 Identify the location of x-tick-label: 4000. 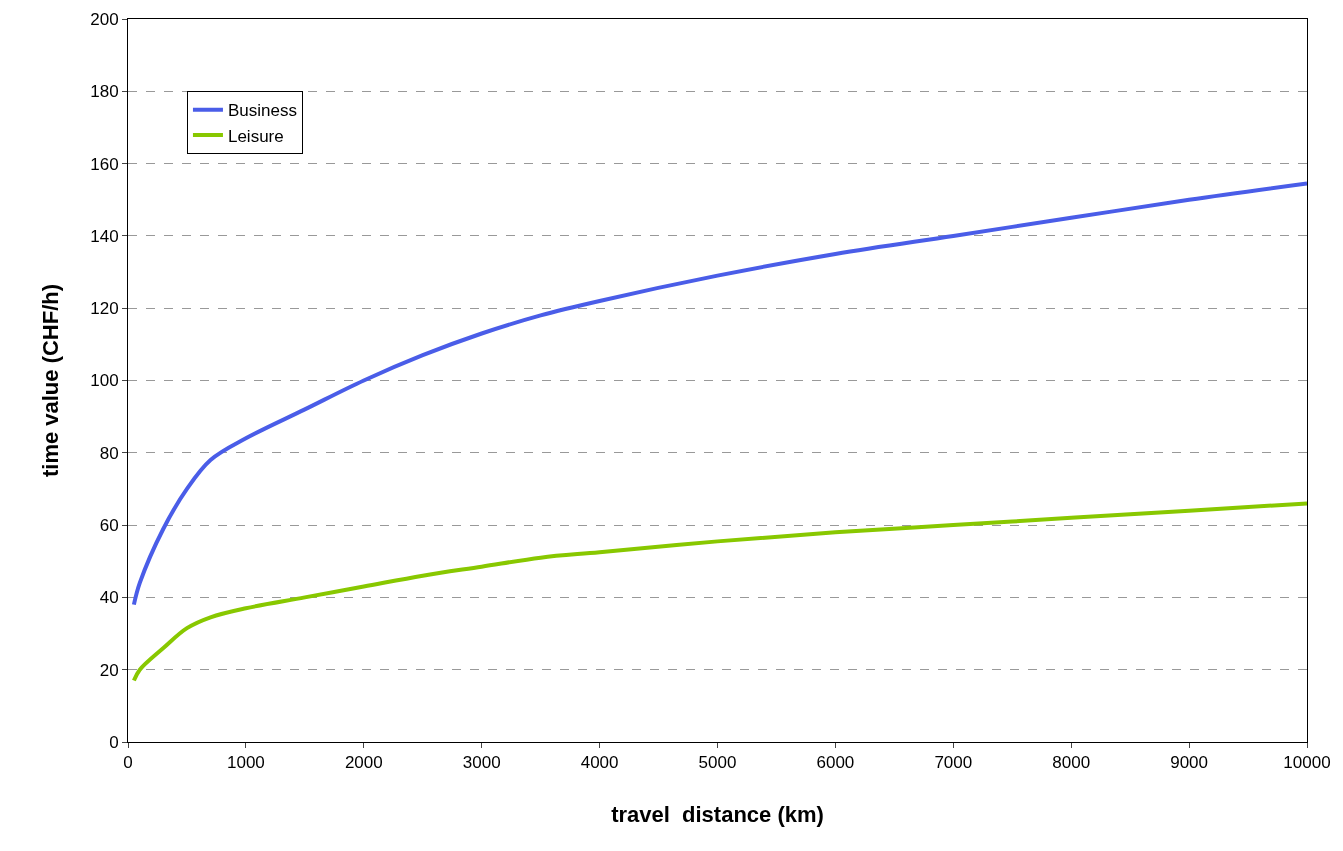
(599, 763).